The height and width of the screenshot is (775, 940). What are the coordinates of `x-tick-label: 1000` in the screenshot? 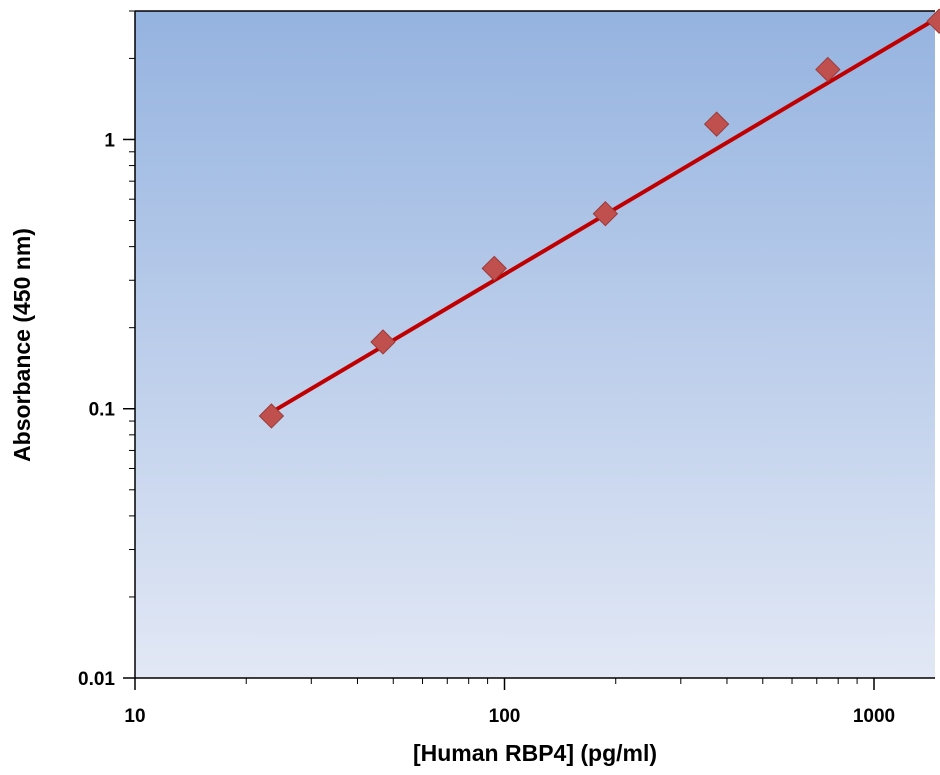 It's located at (874, 716).